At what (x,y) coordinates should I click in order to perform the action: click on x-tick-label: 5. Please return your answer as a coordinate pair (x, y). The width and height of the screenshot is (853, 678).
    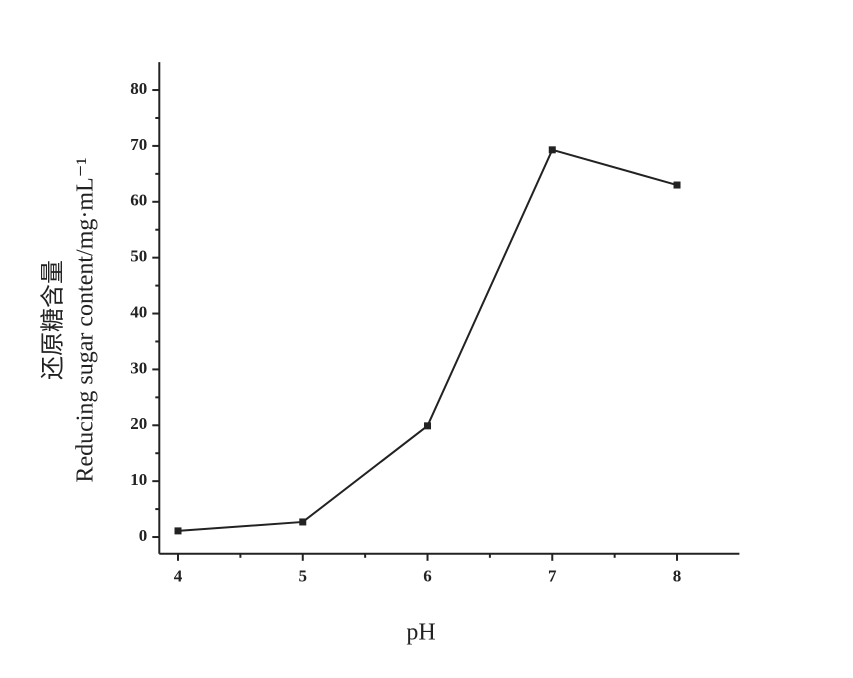
    Looking at the image, I should click on (303, 576).